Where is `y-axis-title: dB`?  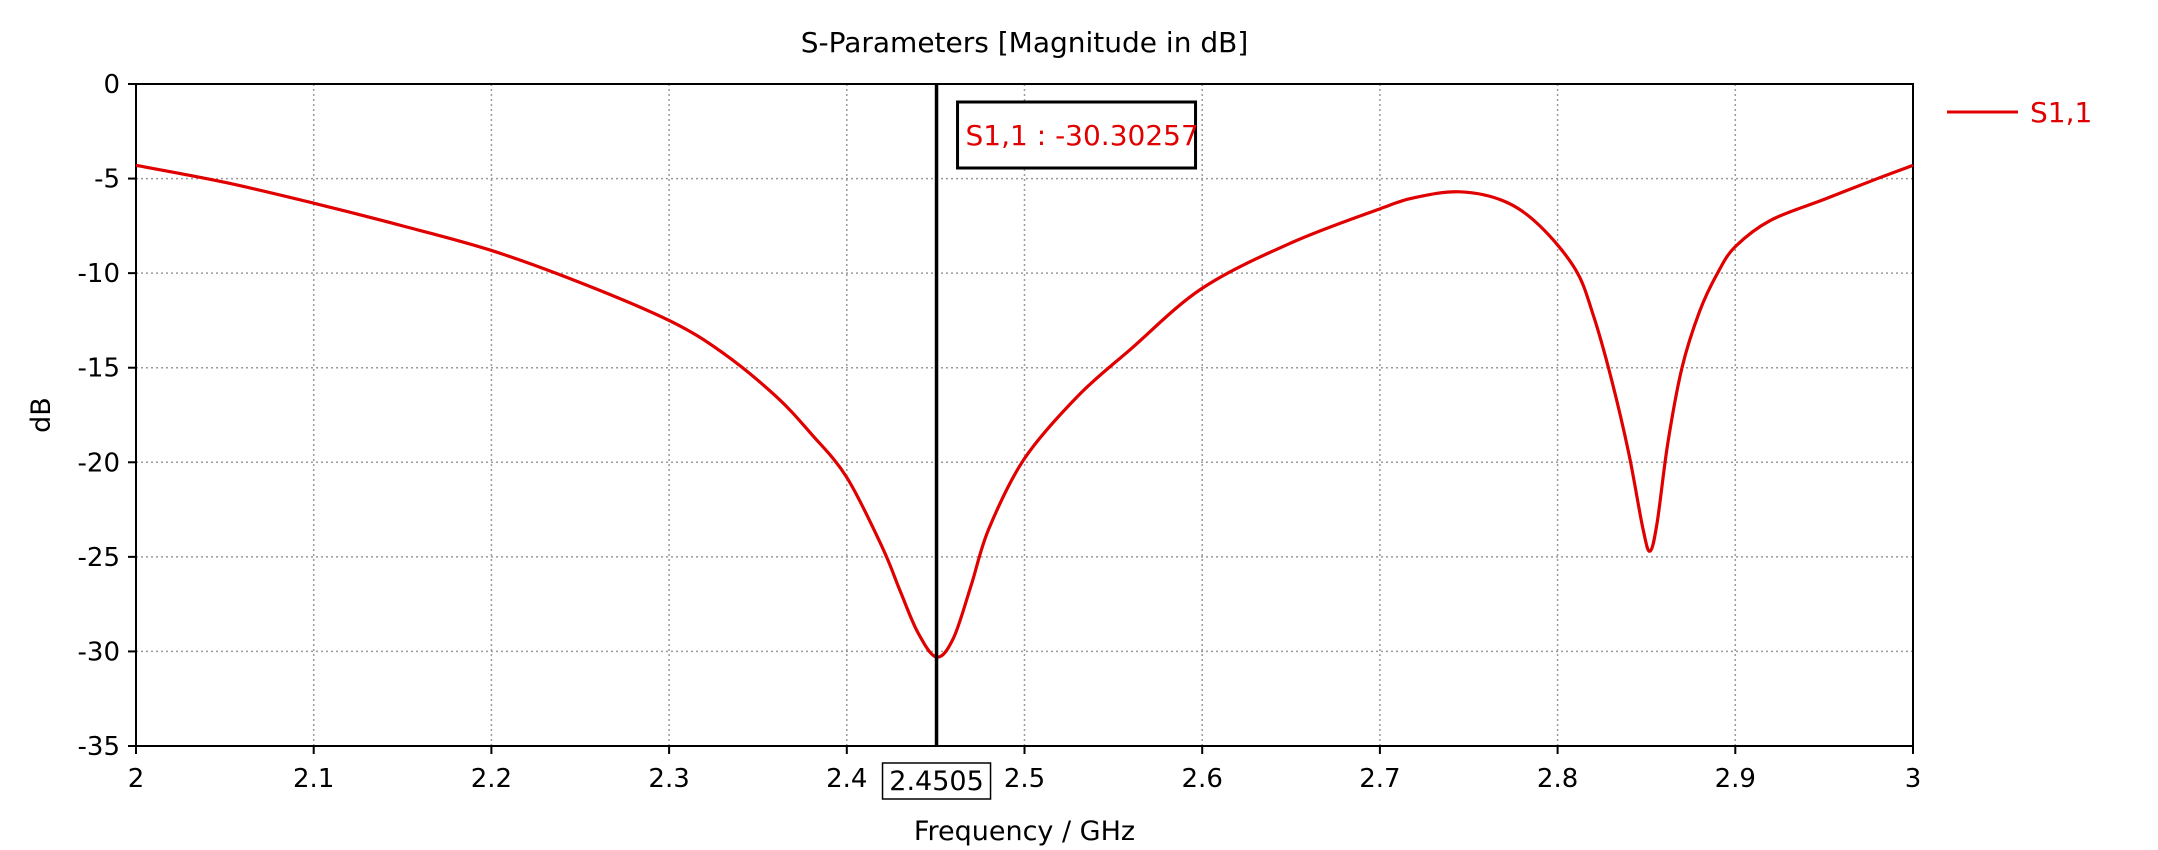
y-axis-title: dB is located at coordinates (41, 415).